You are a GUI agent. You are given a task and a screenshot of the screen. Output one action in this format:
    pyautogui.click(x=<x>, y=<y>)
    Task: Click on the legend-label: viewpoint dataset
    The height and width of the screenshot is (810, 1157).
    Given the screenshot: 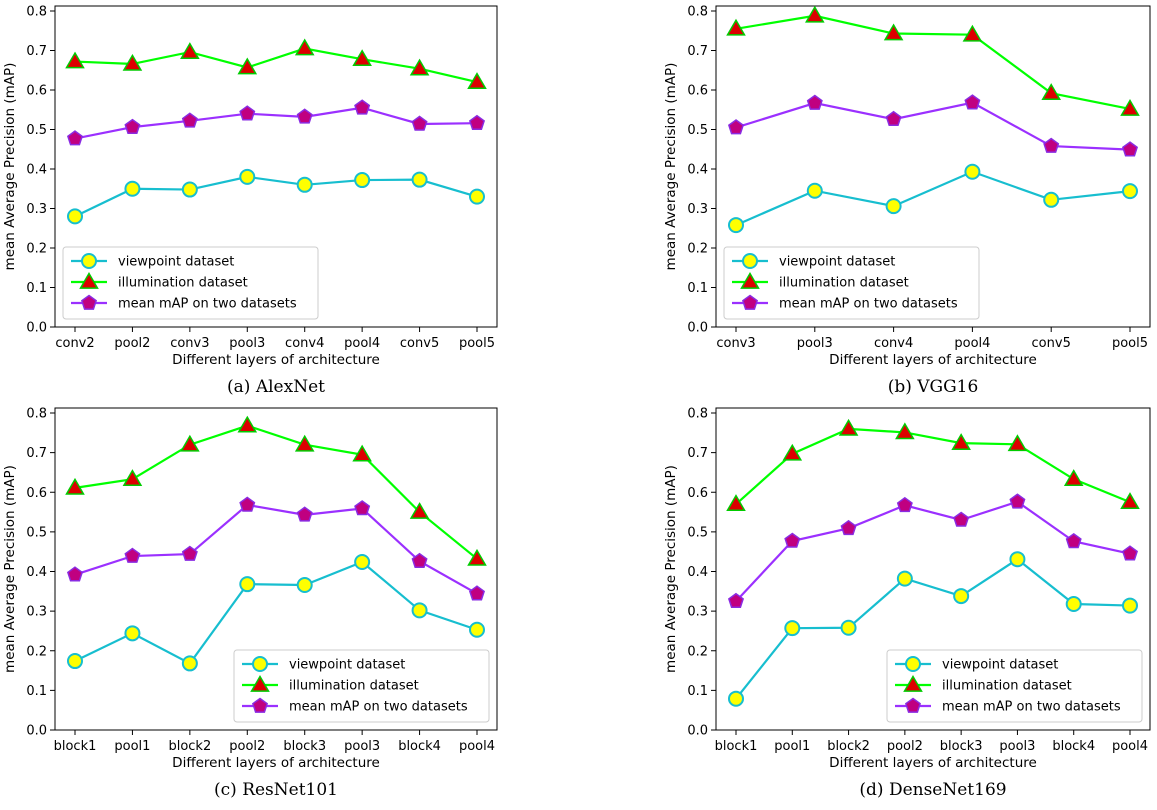 What is the action you would take?
    pyautogui.click(x=1000, y=665)
    